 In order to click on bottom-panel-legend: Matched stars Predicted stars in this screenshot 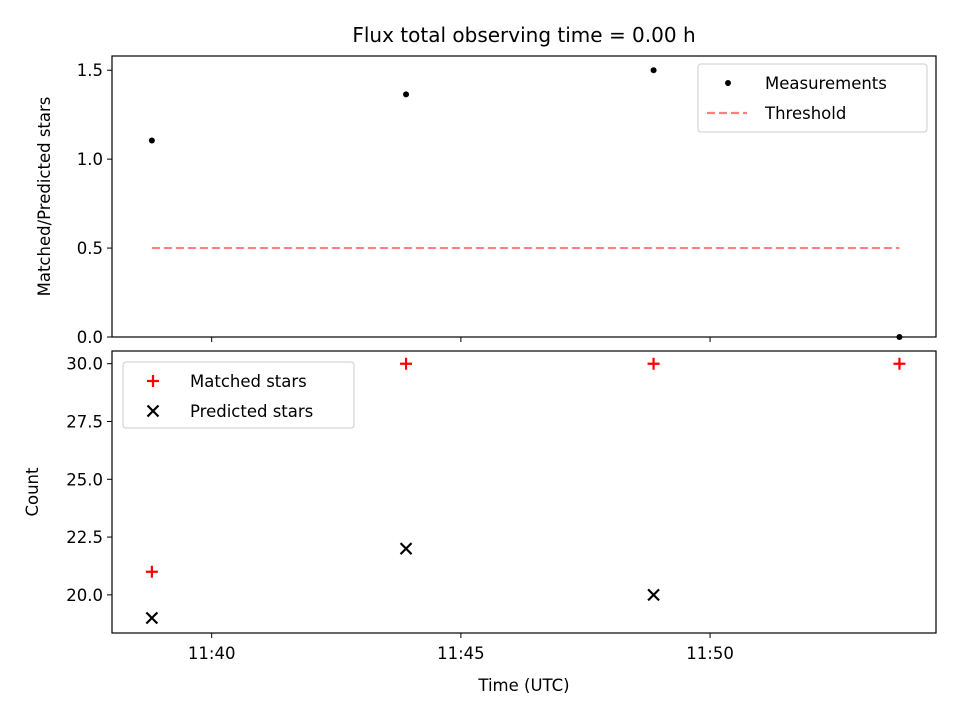, I will do `click(238, 395)`.